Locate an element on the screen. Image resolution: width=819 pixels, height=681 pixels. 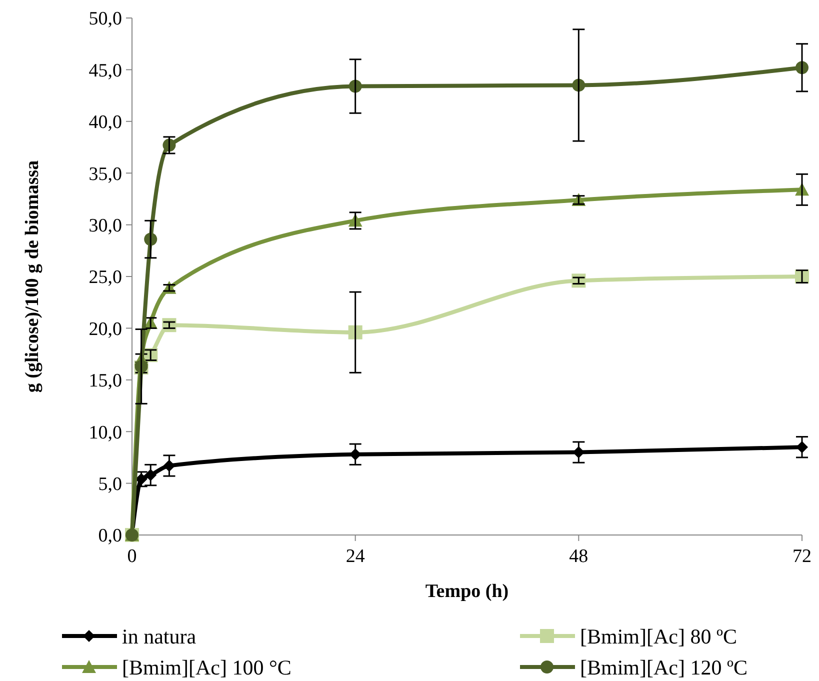
x-tick-label: 72 is located at coordinates (802, 556).